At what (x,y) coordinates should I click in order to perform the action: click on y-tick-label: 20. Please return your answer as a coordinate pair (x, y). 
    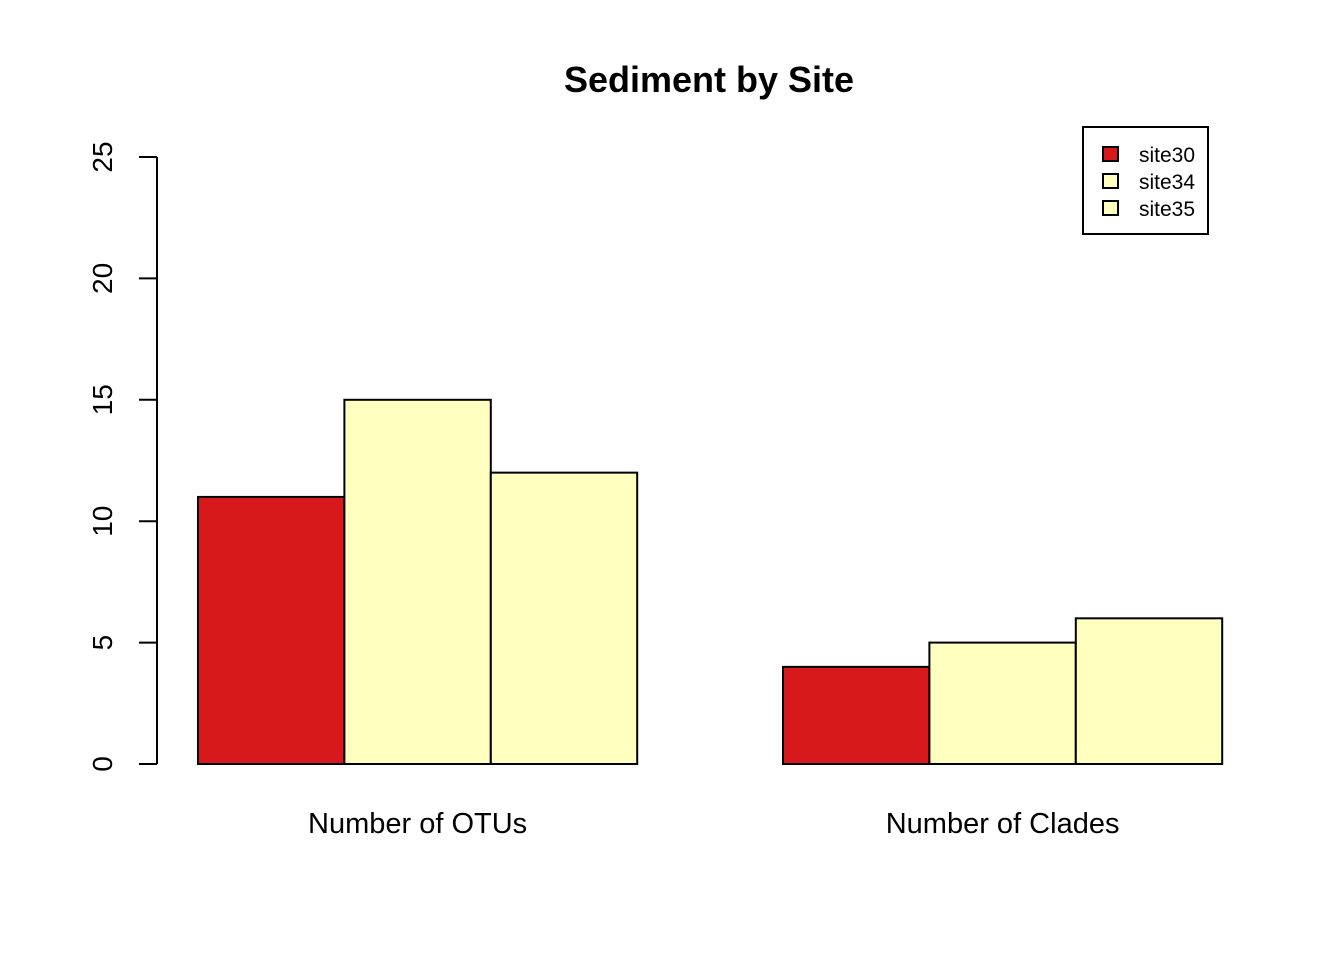
    Looking at the image, I should click on (102, 278).